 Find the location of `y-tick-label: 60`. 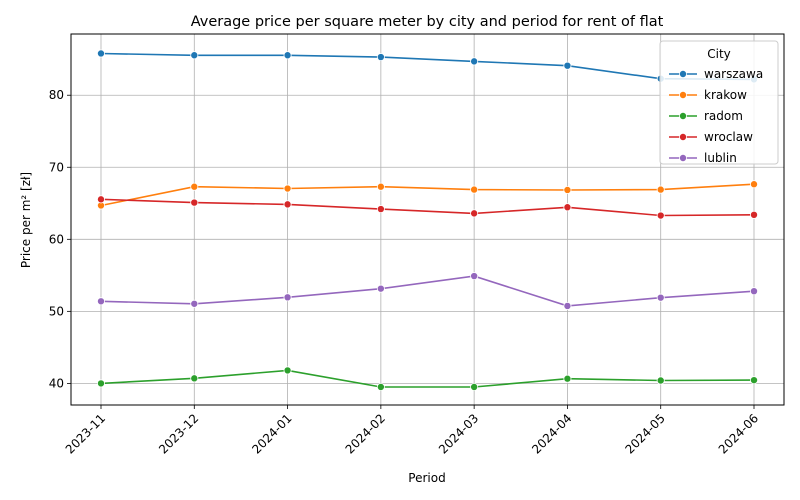

y-tick-label: 60 is located at coordinates (56, 239).